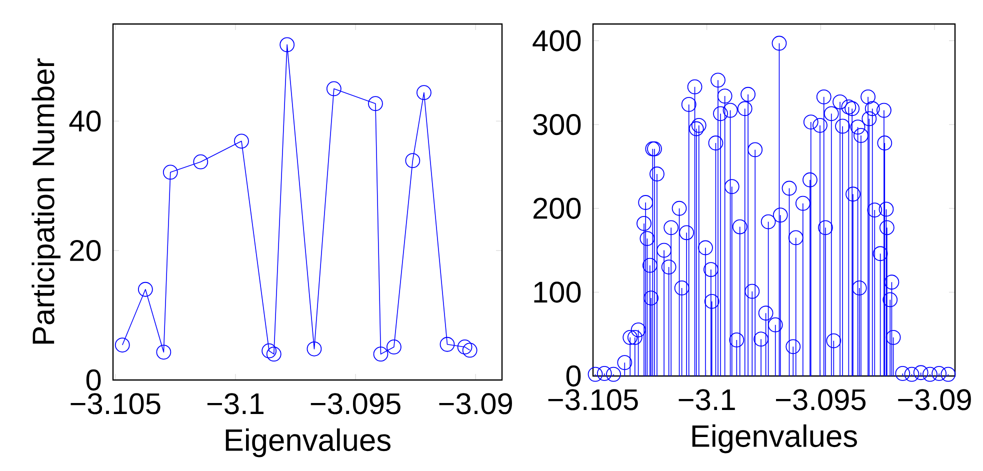 Image resolution: width=983 pixels, height=471 pixels. What do you see at coordinates (556, 41) in the screenshot?
I see `y-tick-label: 400` at bounding box center [556, 41].